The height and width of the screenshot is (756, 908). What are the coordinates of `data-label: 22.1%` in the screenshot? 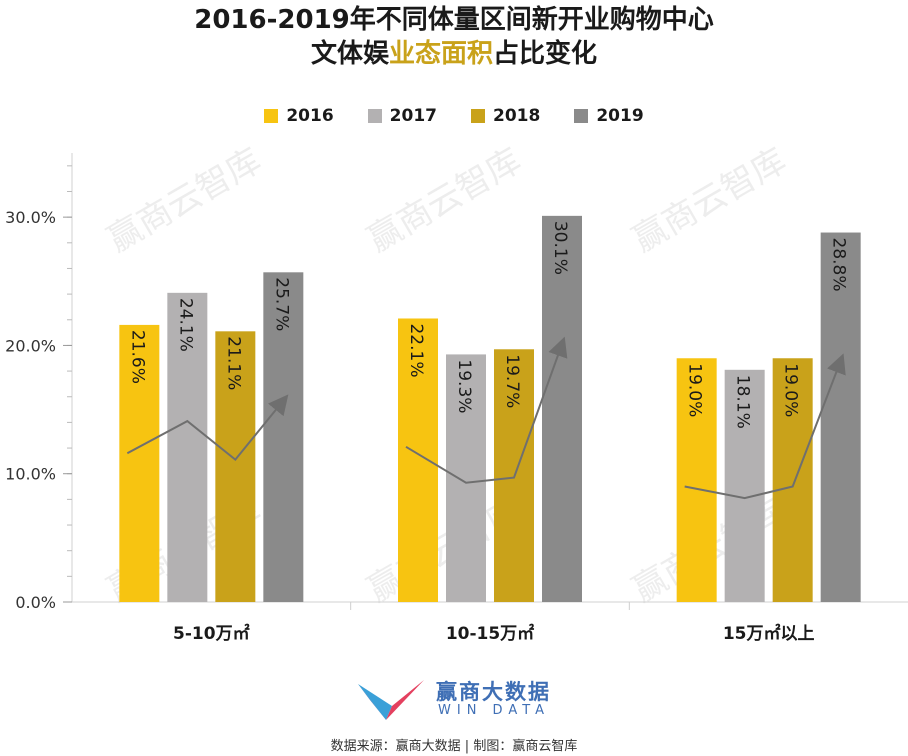 It's located at (416, 350).